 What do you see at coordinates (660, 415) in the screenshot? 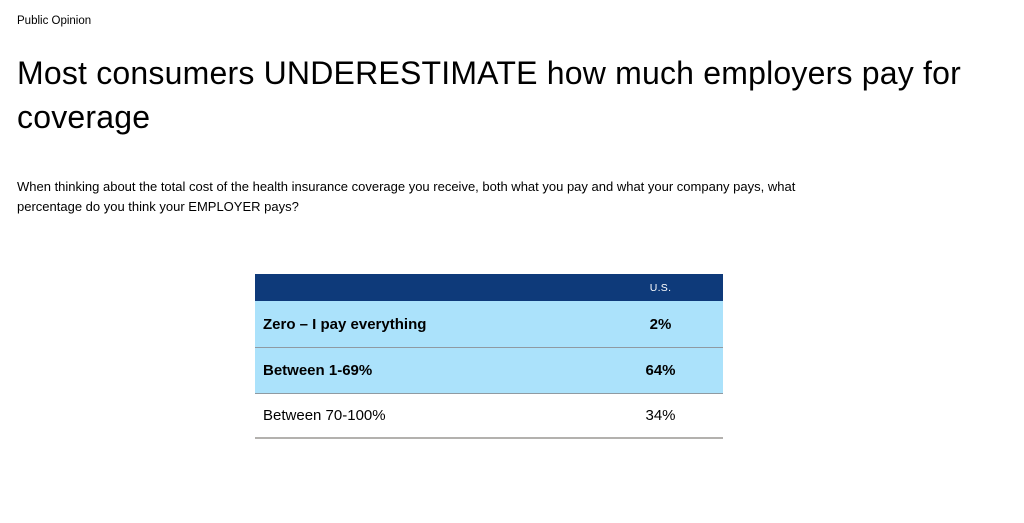
I see `row-value: 34%` at bounding box center [660, 415].